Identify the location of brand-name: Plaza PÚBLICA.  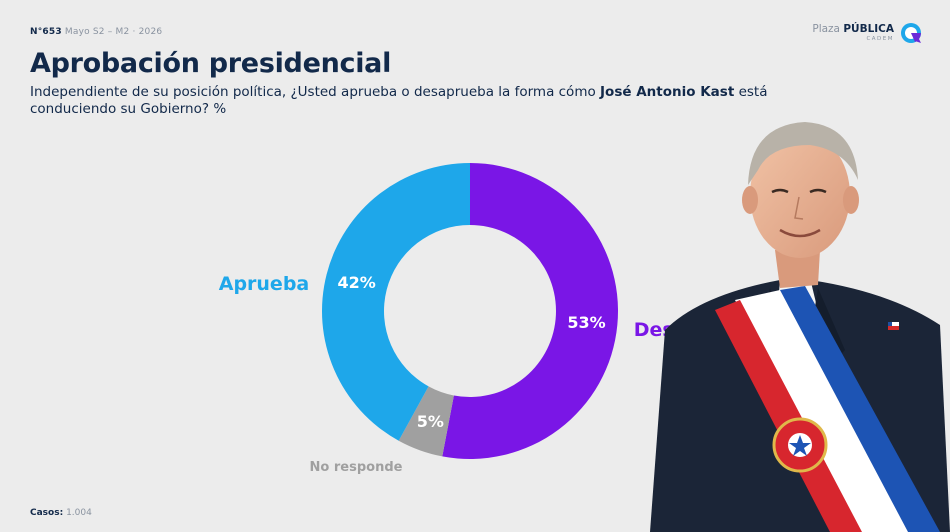
(853, 29).